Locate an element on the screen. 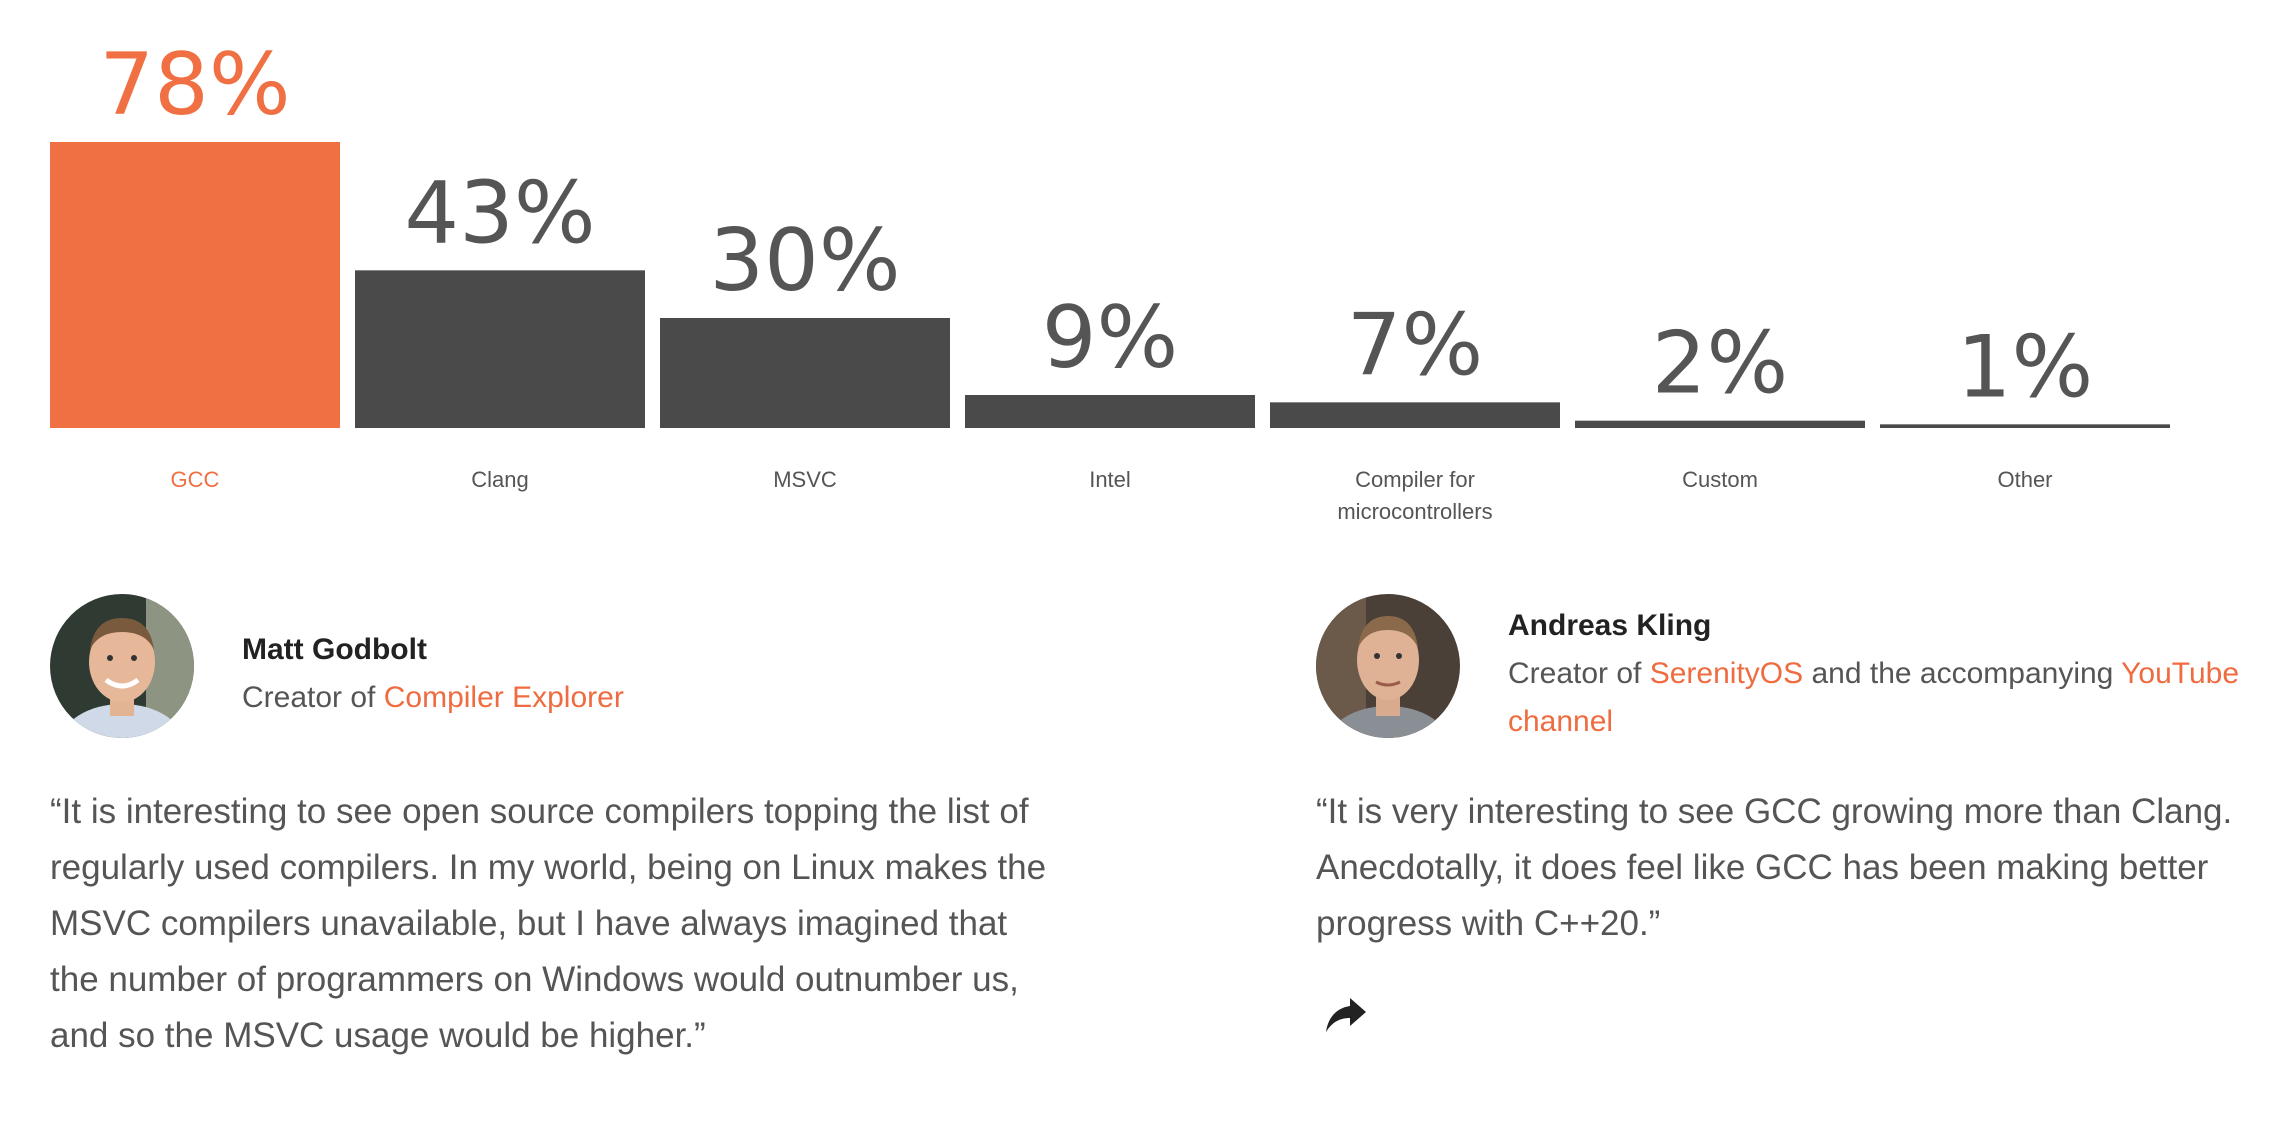 The width and height of the screenshot is (2292, 1128). share-arrow-icon is located at coordinates (1346, 1014).